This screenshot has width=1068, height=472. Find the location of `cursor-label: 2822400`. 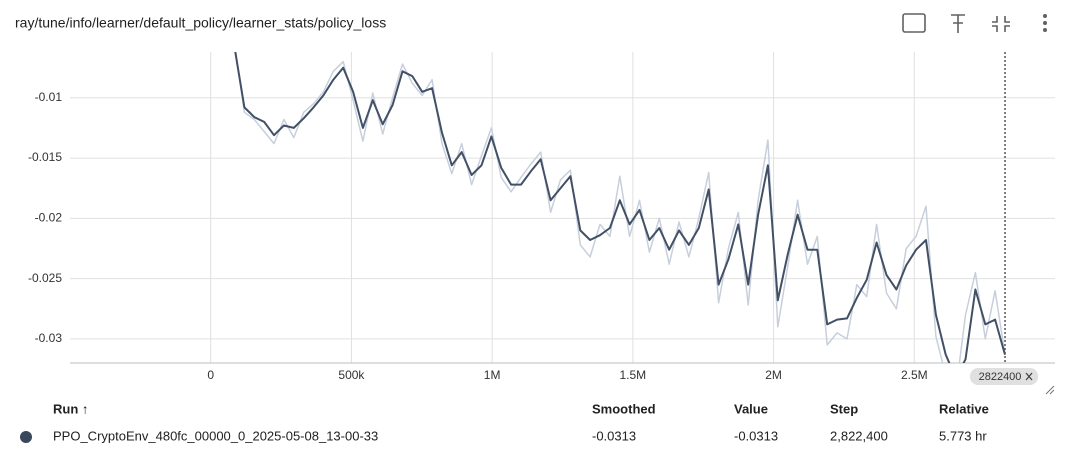

cursor-label: 2822400 is located at coordinates (1000, 377).